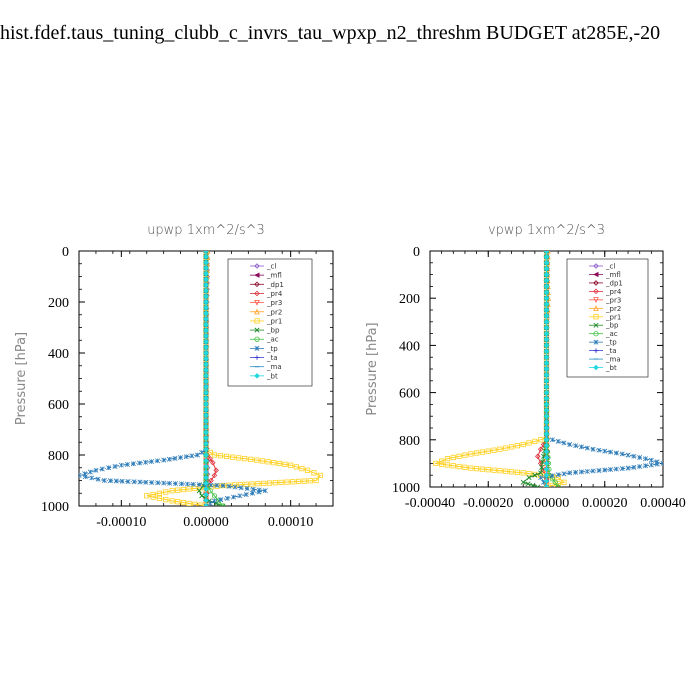 This screenshot has height=700, width=700. What do you see at coordinates (121, 522) in the screenshot?
I see `x-tick-label: -0.00010` at bounding box center [121, 522].